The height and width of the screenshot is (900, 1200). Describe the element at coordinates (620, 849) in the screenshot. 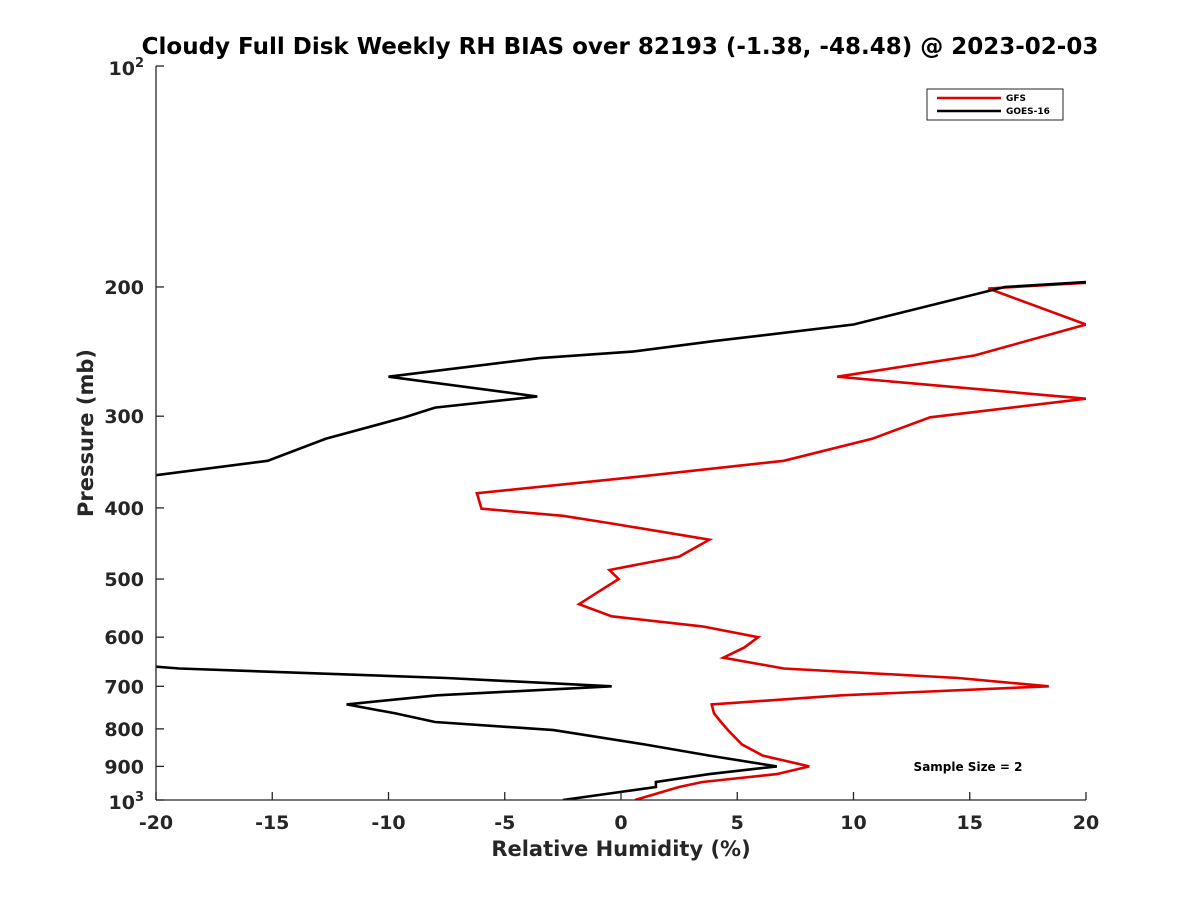

I see `x-axis-label: Relative Humidity (%)` at that location.